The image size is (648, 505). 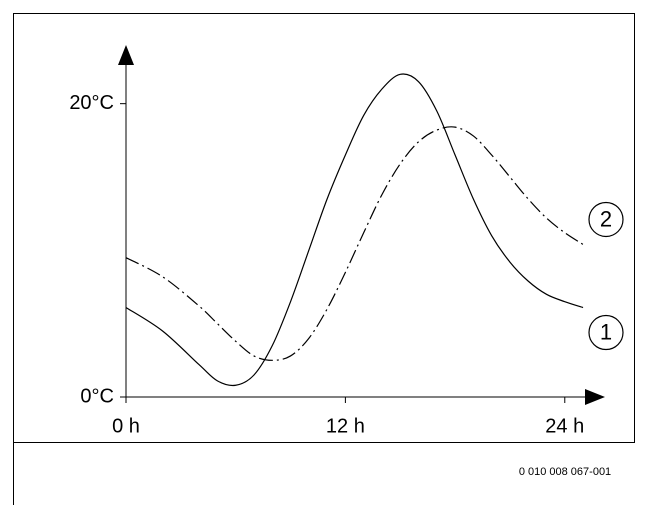 I want to click on x-tick-label: 24 h, so click(x=564, y=426).